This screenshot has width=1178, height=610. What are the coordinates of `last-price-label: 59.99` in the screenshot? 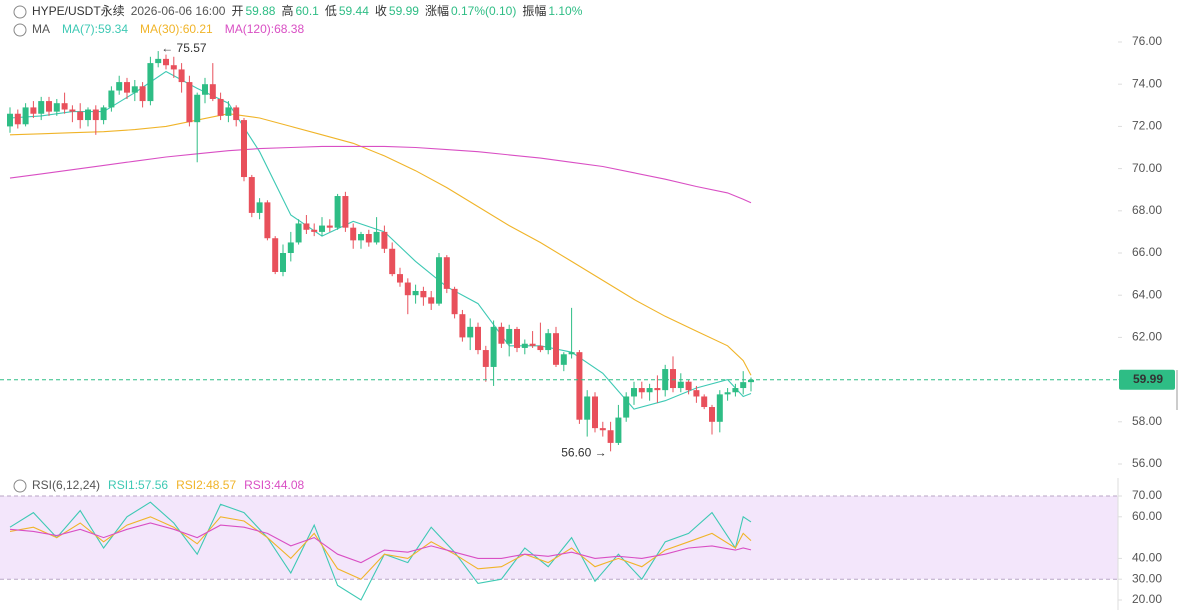 It's located at (1148, 379).